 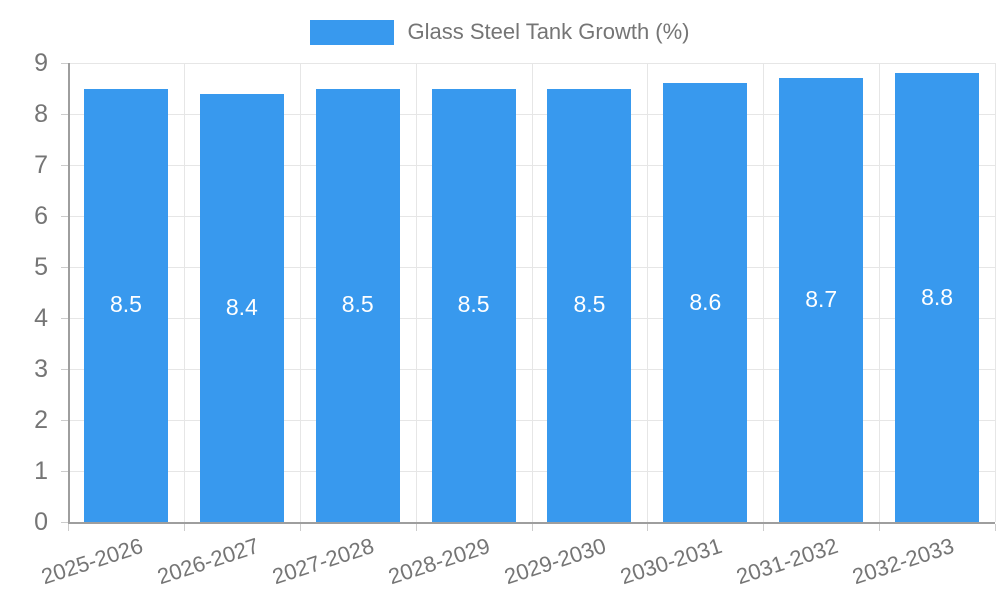 I want to click on y-axis-label: 5, so click(x=41, y=267).